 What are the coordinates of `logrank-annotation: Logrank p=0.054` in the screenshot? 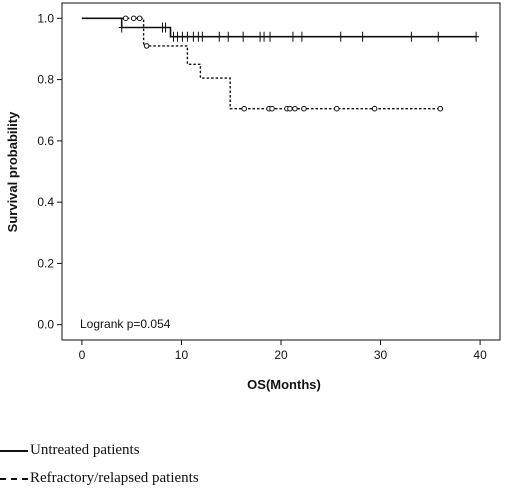 It's located at (125, 324).